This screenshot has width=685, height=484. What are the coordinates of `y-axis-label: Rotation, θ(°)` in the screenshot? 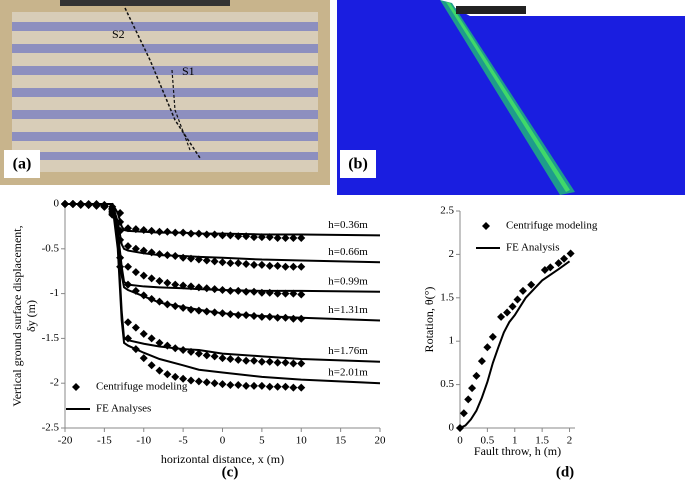 It's located at (429, 320).